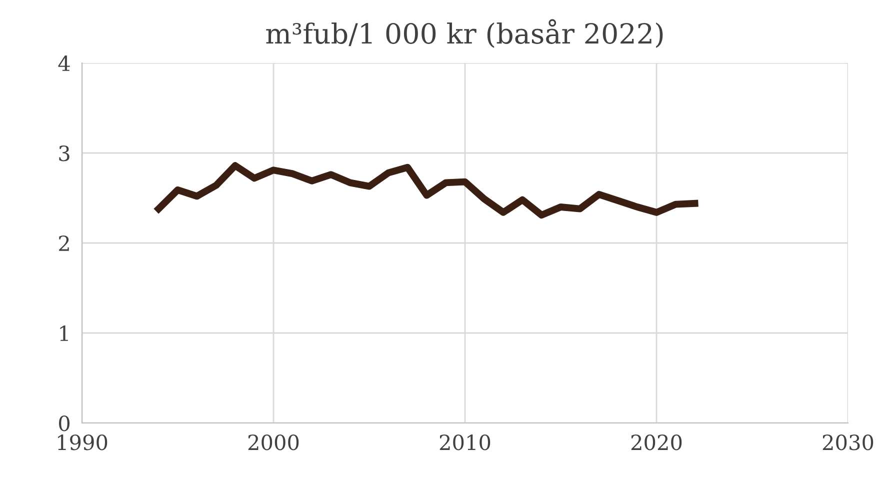 The height and width of the screenshot is (490, 888). I want to click on y-tick-label: 4, so click(64, 63).